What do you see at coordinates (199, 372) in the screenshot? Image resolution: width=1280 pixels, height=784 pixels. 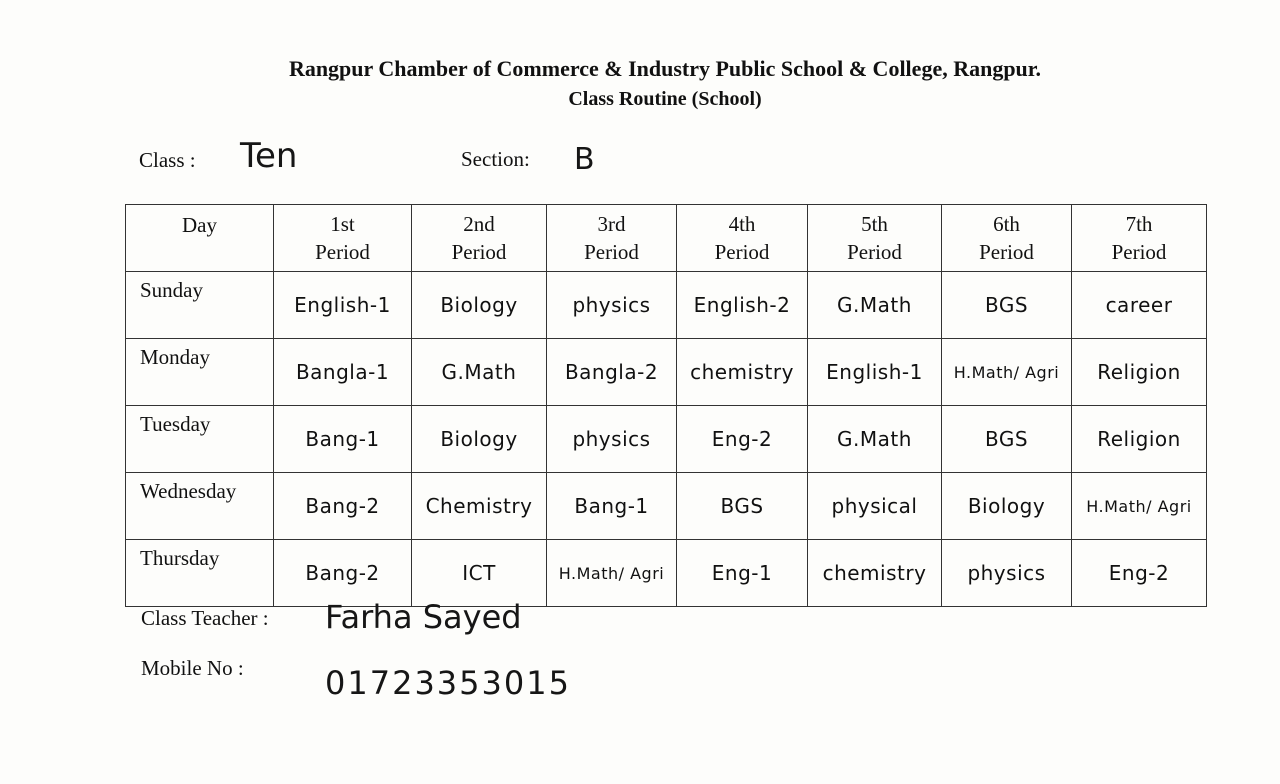 I see `day-cell: Monday` at bounding box center [199, 372].